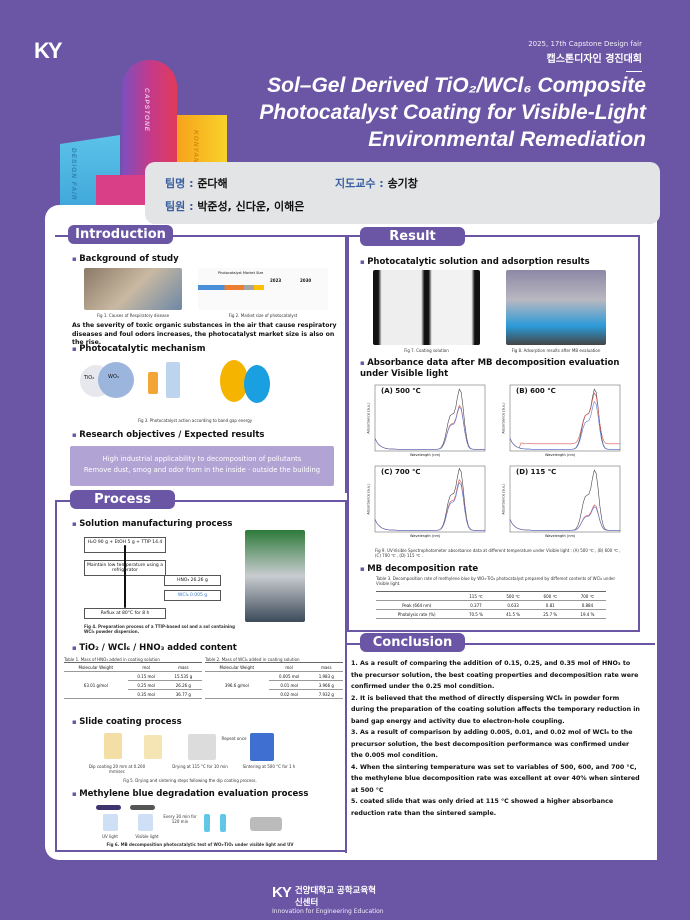  Describe the element at coordinates (452, 112) in the screenshot. I see `title-line: Photocatalyst Coating for Visible-Light` at that location.